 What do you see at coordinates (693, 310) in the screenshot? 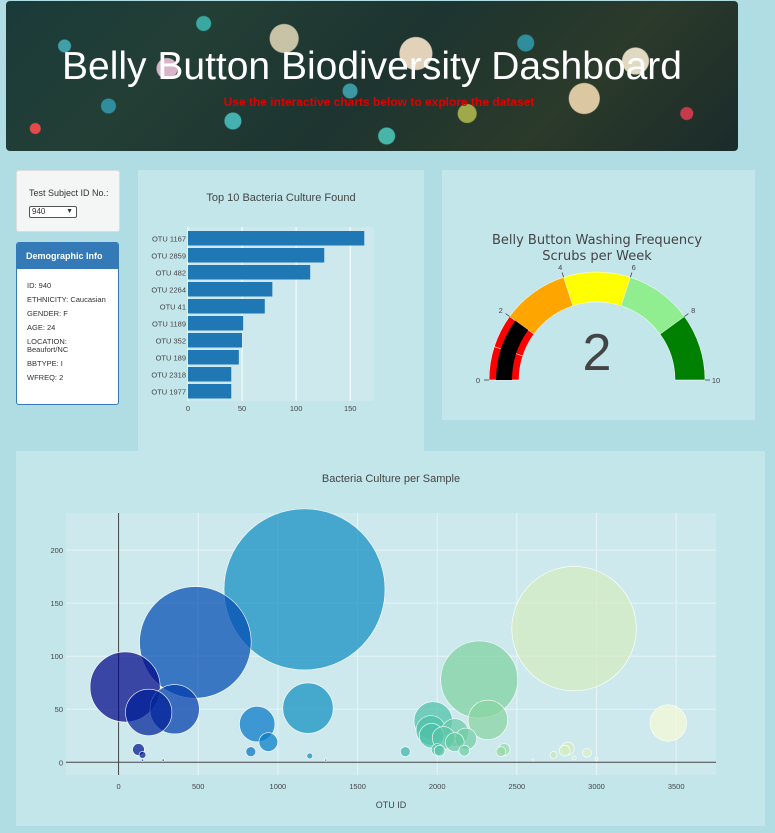
I see `gauge-tick-label: 8` at bounding box center [693, 310].